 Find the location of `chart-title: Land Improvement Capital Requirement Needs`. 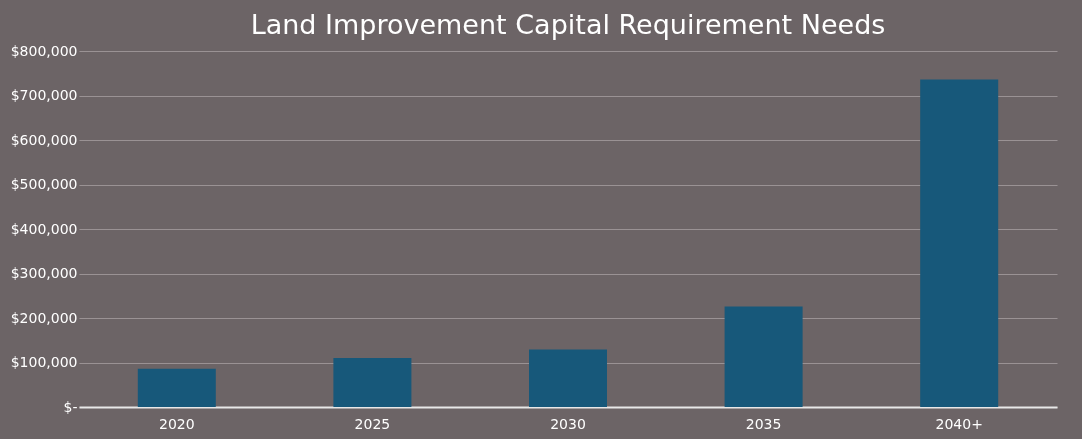

chart-title: Land Improvement Capital Requirement Needs is located at coordinates (568, 24).